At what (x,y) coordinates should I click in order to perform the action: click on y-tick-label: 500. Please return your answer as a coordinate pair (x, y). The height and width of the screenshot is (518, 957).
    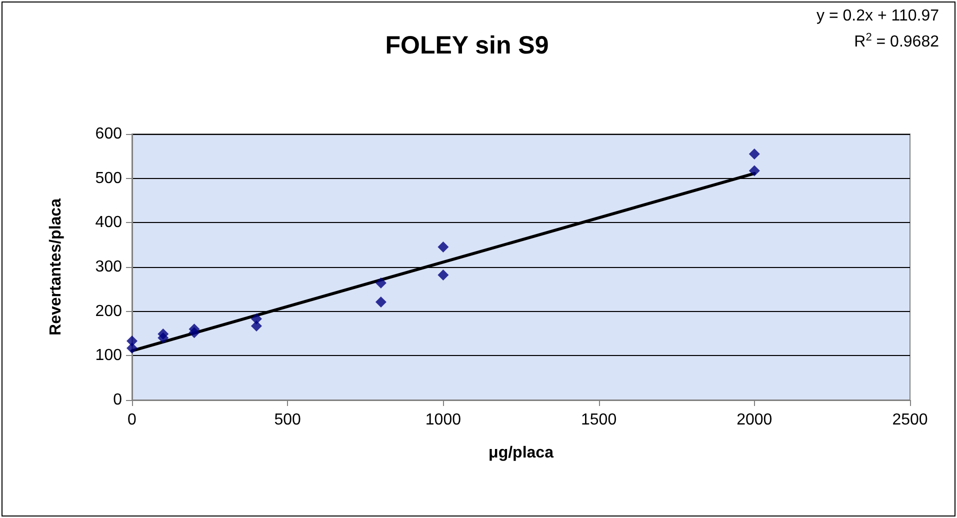
    Looking at the image, I should click on (108, 178).